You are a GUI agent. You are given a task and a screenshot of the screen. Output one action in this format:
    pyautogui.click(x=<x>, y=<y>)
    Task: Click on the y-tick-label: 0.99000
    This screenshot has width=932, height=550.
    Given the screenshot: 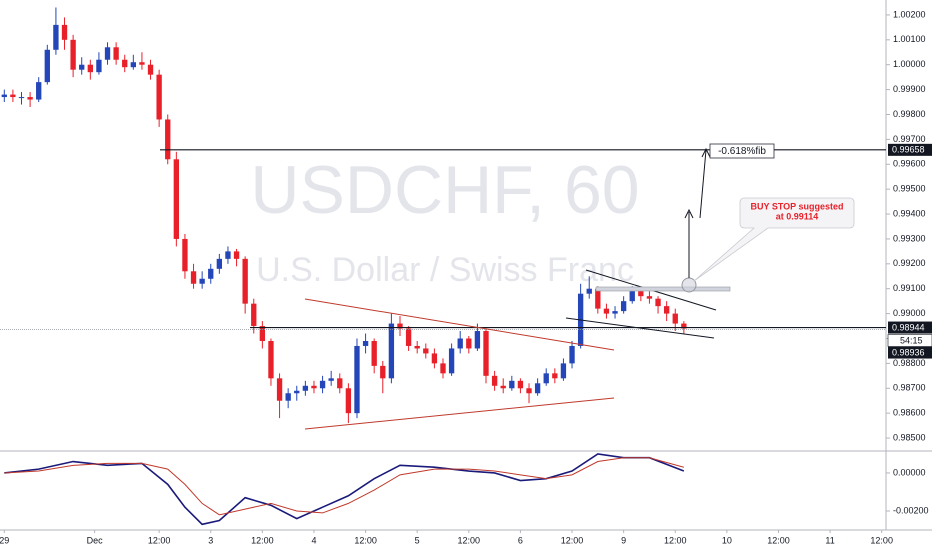 What is the action you would take?
    pyautogui.click(x=909, y=313)
    